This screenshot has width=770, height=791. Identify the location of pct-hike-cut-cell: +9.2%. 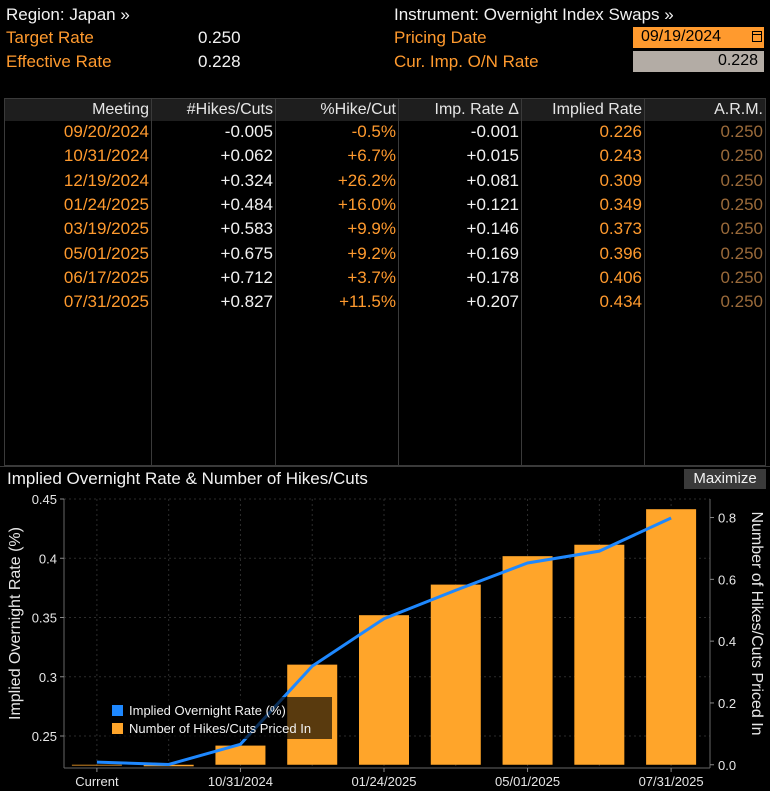
(371, 253).